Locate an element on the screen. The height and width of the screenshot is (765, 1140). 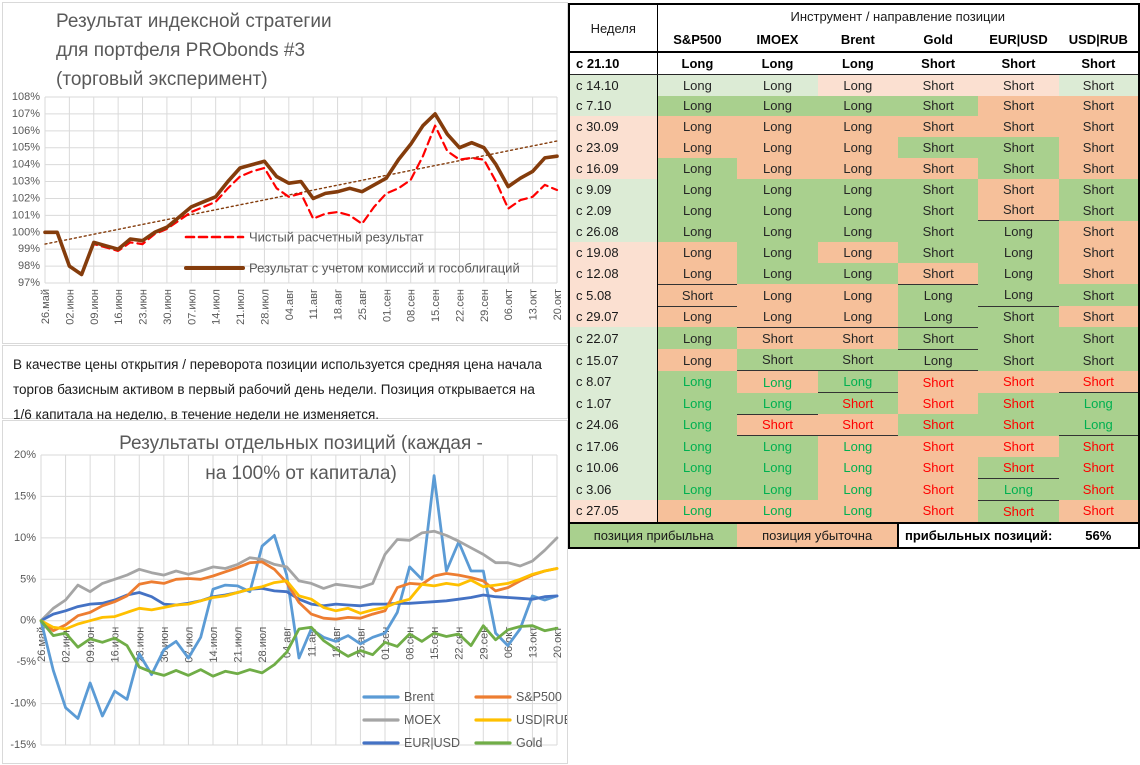
week-cell: с 27.05 is located at coordinates (613, 511).